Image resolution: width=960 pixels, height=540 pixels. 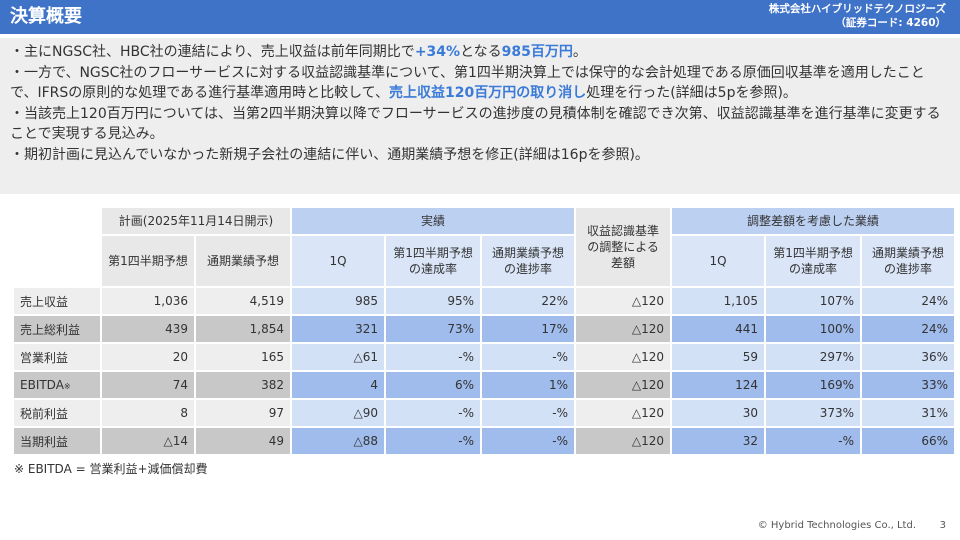 I want to click on cell-actual-fy-rate: 1%, so click(x=528, y=385).